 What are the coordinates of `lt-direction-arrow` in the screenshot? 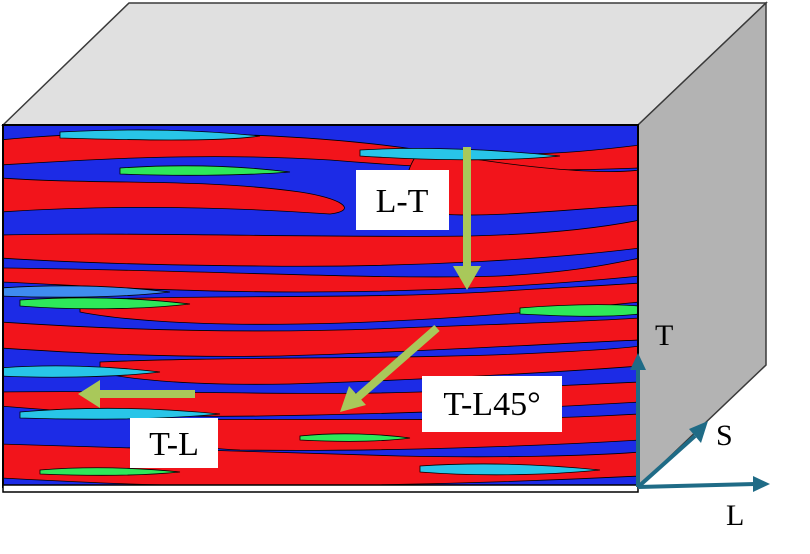 It's located at (467, 218).